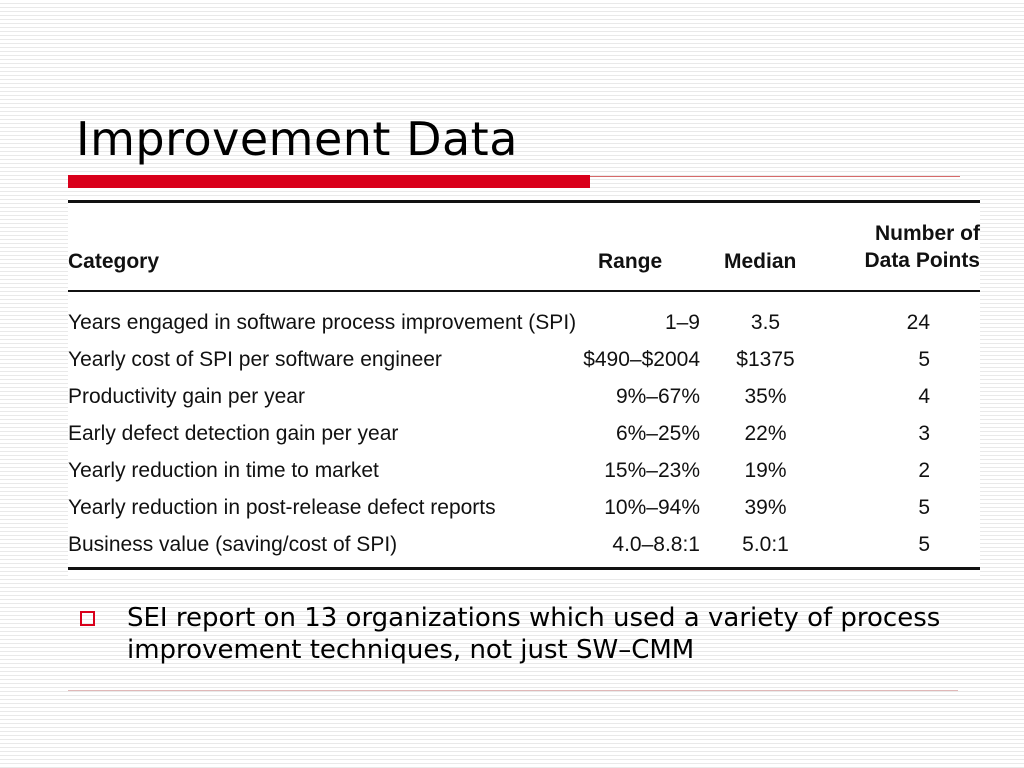  What do you see at coordinates (255, 359) in the screenshot?
I see `cell-category: Yearly cost of SPI per software engineer` at bounding box center [255, 359].